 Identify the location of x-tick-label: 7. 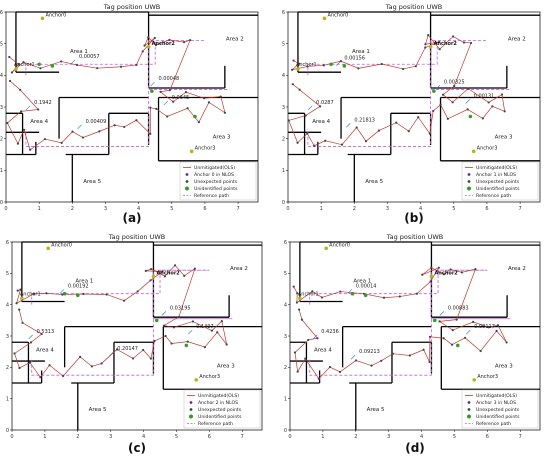
(242, 437).